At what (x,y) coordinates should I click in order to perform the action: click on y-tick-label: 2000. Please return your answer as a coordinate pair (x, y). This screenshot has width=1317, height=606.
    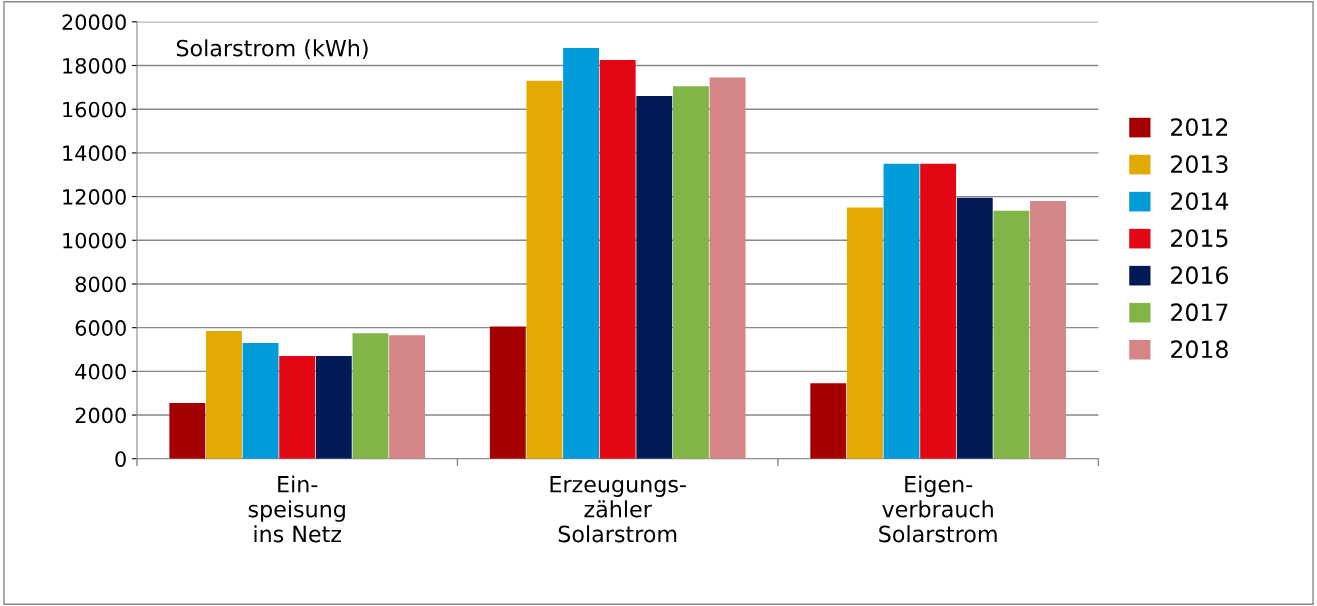
    Looking at the image, I should click on (100, 415).